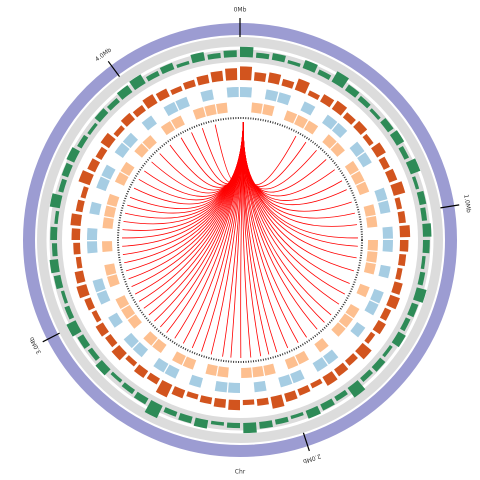 This screenshot has height=480, width=480. Describe the element at coordinates (229, 152) in the screenshot. I see `link` at that location.